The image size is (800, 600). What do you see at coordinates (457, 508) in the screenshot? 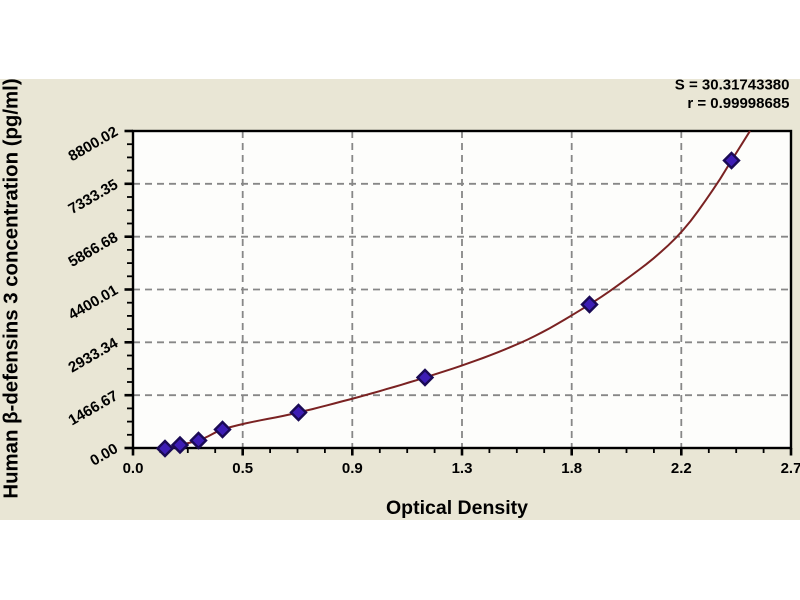
I see `svg-text: Optical Density` at bounding box center [457, 508].